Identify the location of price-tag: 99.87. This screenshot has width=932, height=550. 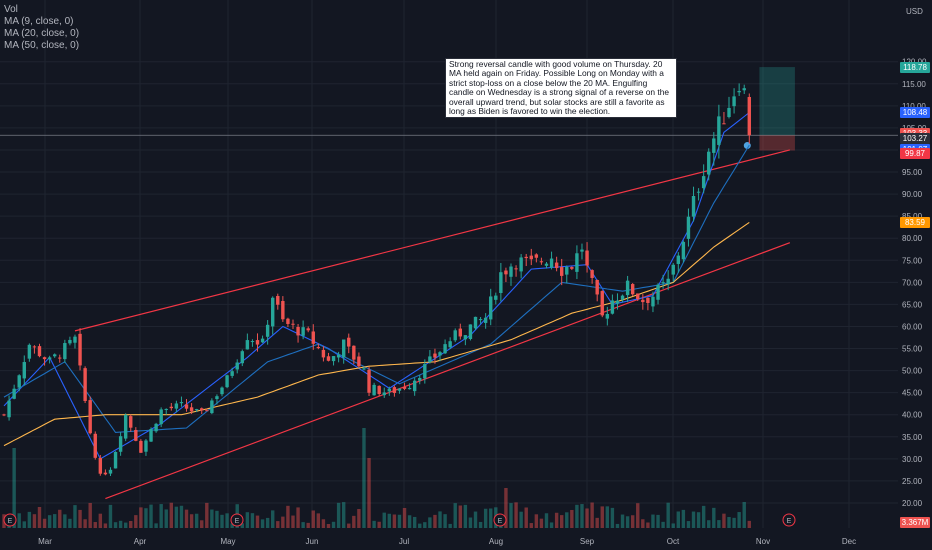
(915, 154).